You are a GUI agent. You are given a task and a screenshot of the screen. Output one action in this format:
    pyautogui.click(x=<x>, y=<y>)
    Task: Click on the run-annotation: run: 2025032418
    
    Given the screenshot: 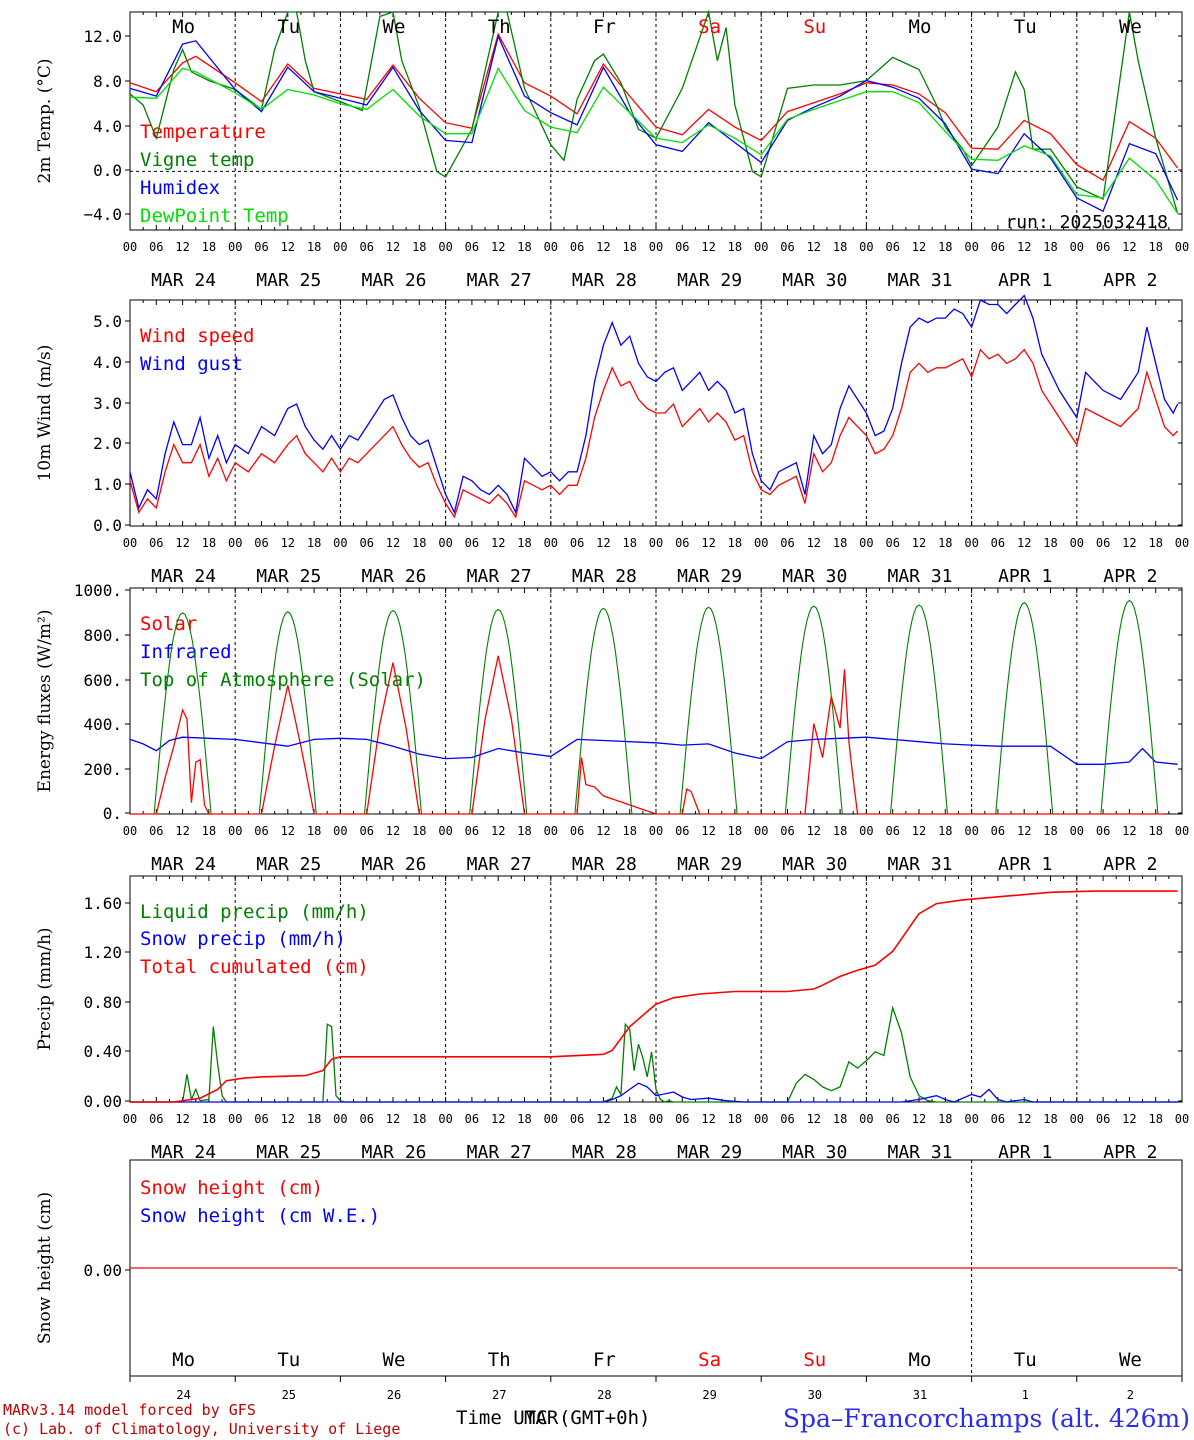 What is the action you would take?
    pyautogui.click(x=1086, y=222)
    